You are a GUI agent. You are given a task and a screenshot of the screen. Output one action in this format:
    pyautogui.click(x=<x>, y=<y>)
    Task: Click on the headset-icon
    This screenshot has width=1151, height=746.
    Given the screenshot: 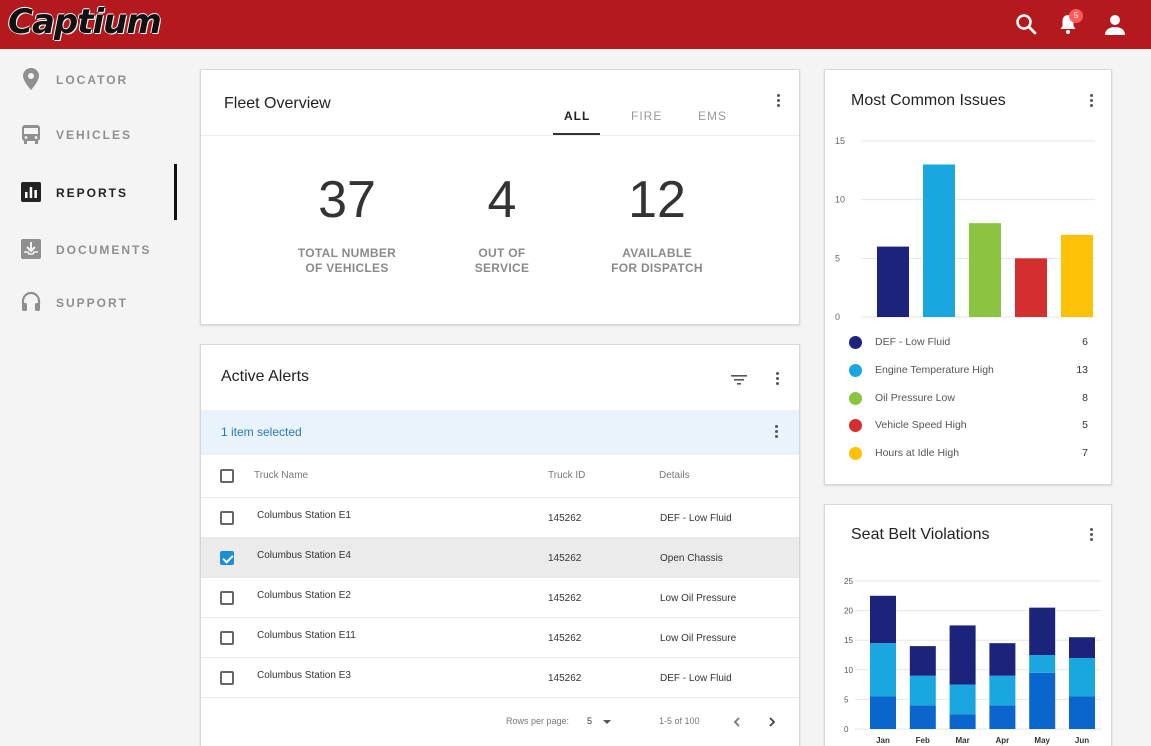 What is the action you would take?
    pyautogui.click(x=31, y=302)
    